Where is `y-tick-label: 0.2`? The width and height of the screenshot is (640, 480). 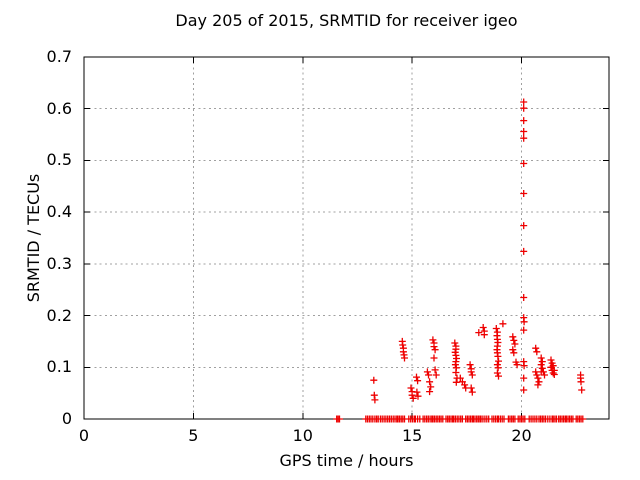
y-tick-label: 0.2 is located at coordinates (59, 315).